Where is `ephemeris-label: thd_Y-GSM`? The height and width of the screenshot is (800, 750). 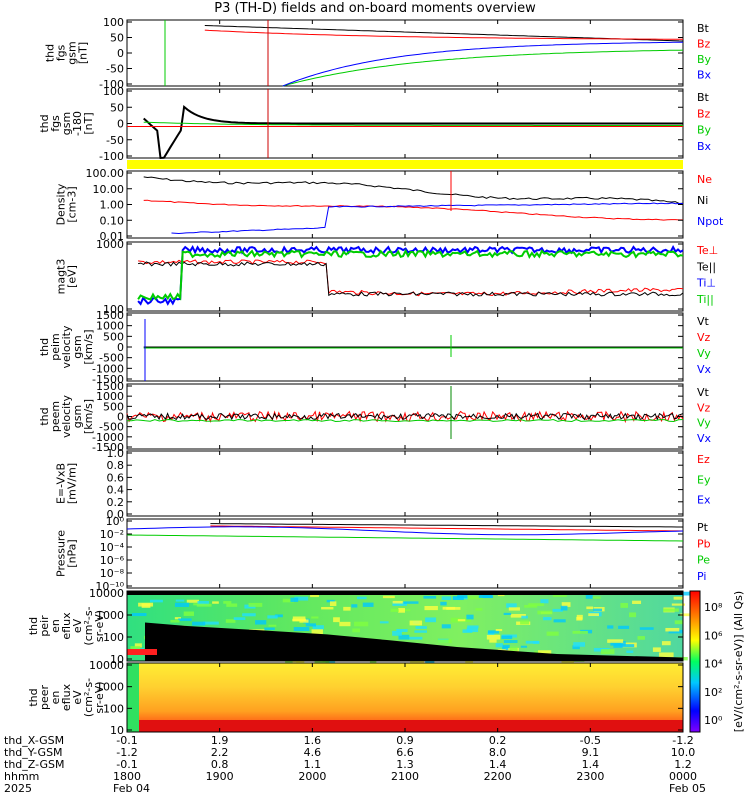
ephemeris-label: thd_Y-GSM is located at coordinates (33, 752).